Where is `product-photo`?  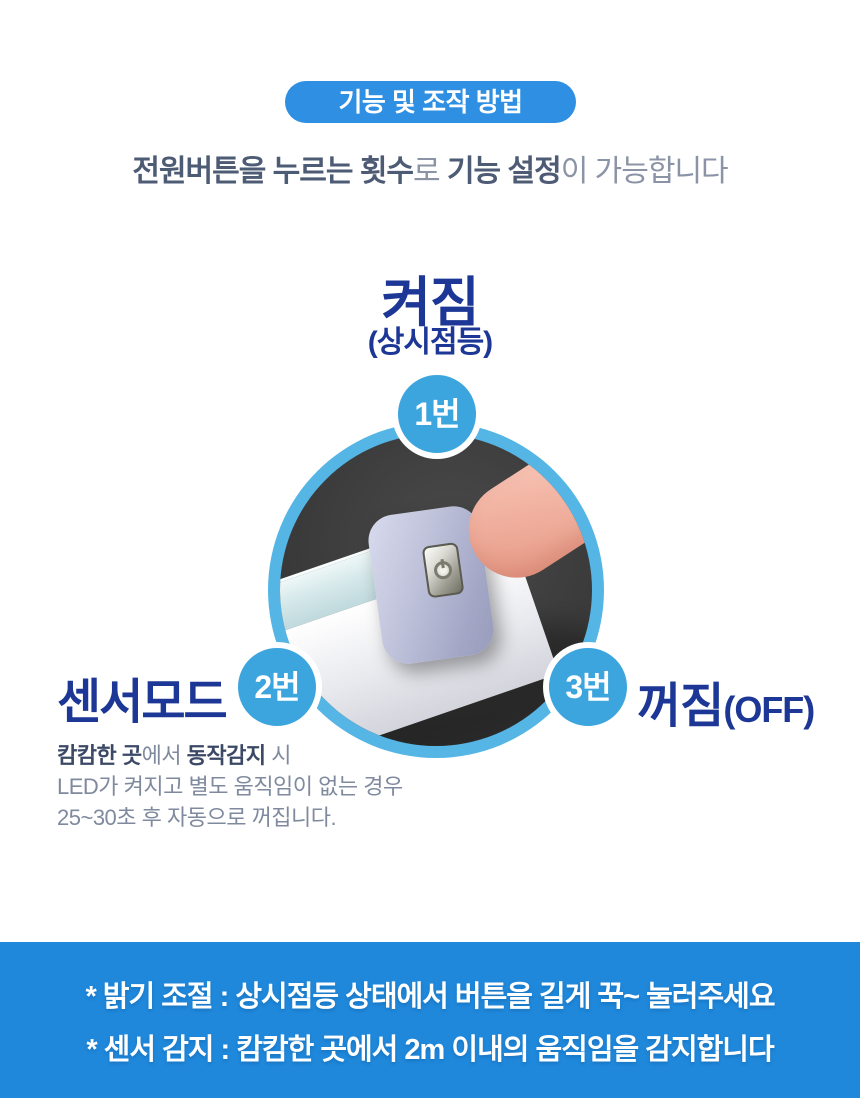
product-photo is located at coordinates (436, 590).